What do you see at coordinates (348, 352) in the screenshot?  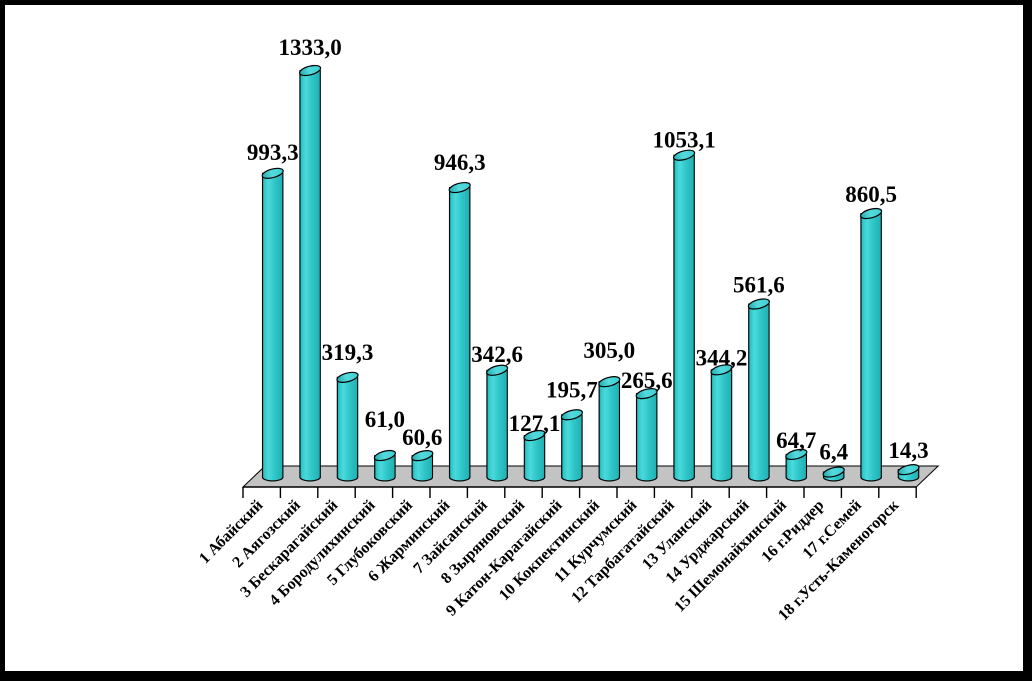 I see `bar-value-label: 319,3` at bounding box center [348, 352].